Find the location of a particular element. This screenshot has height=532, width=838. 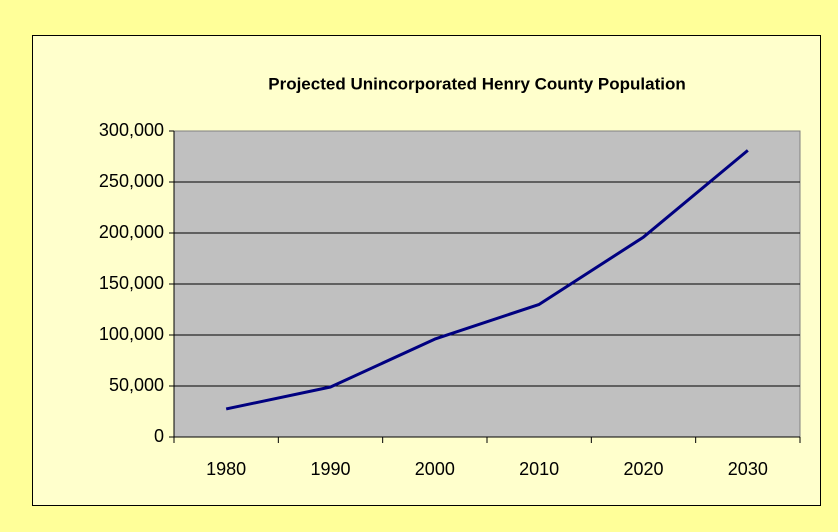

y-tick-label: 100,000 is located at coordinates (131, 334).